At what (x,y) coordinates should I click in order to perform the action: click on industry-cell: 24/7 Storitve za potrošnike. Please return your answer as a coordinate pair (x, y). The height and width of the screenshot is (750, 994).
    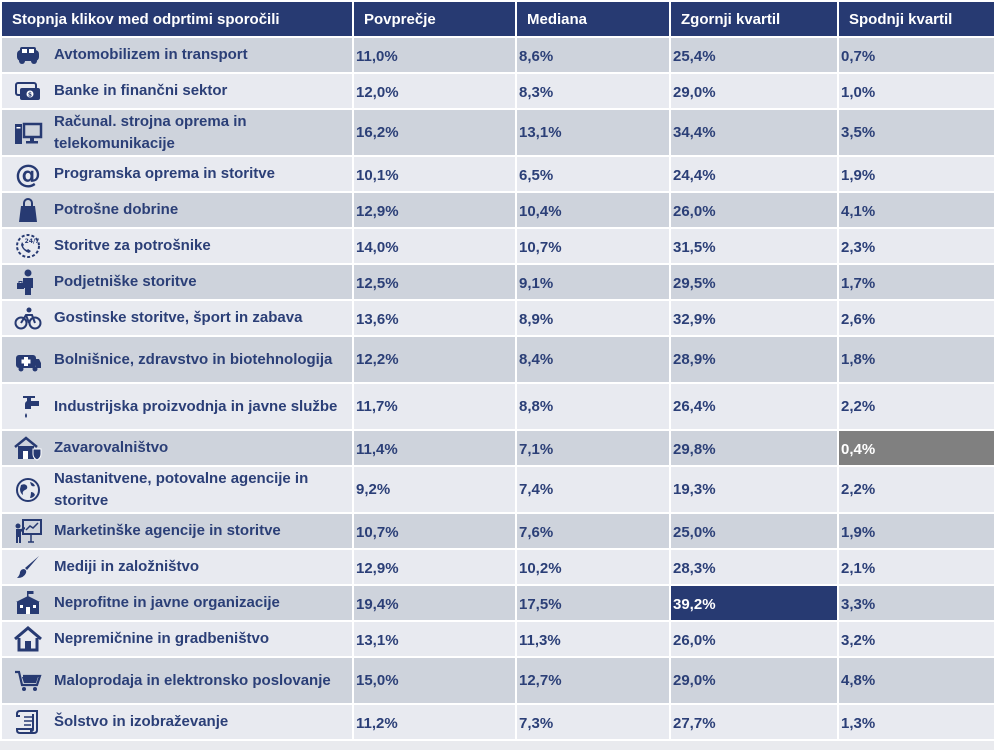
    Looking at the image, I should click on (177, 246).